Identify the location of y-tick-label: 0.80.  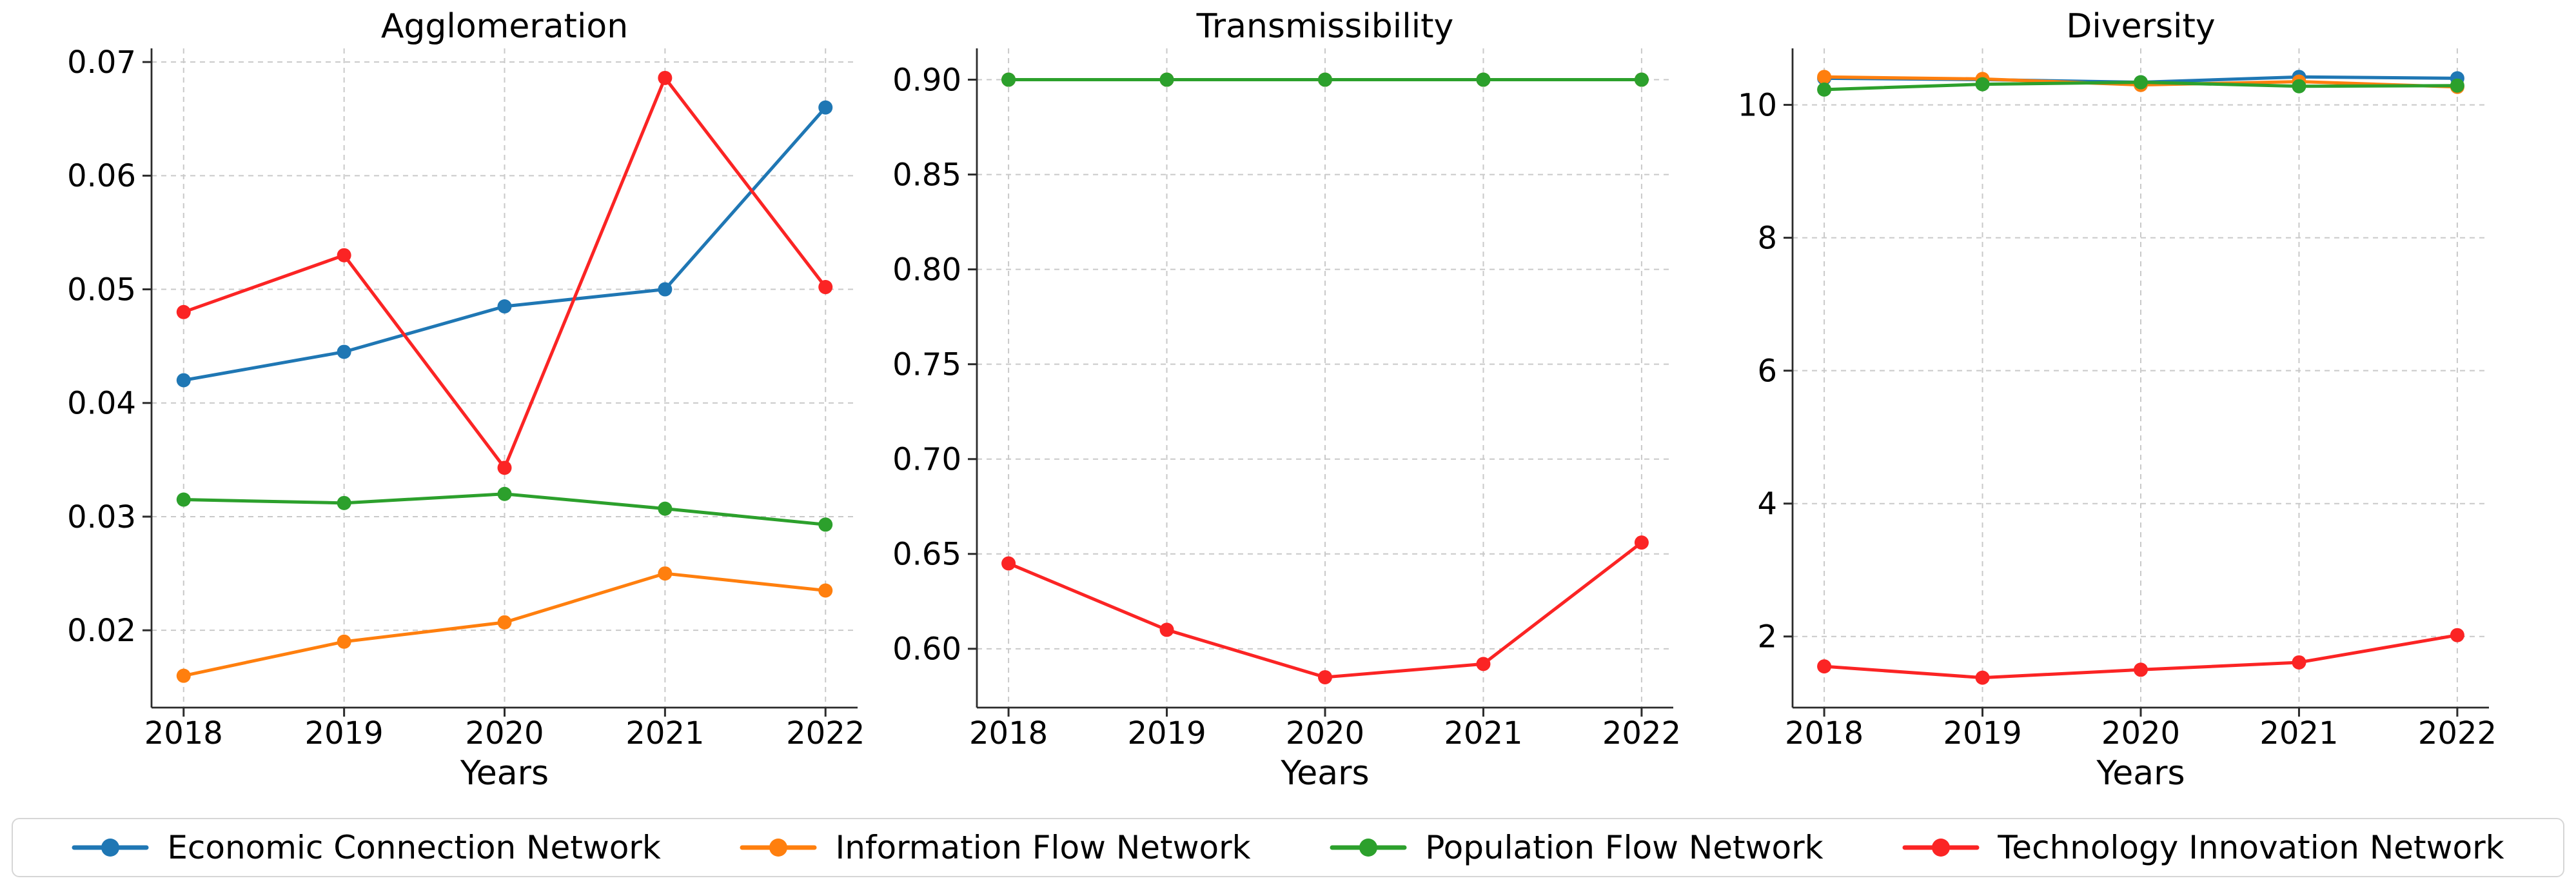
(926, 270).